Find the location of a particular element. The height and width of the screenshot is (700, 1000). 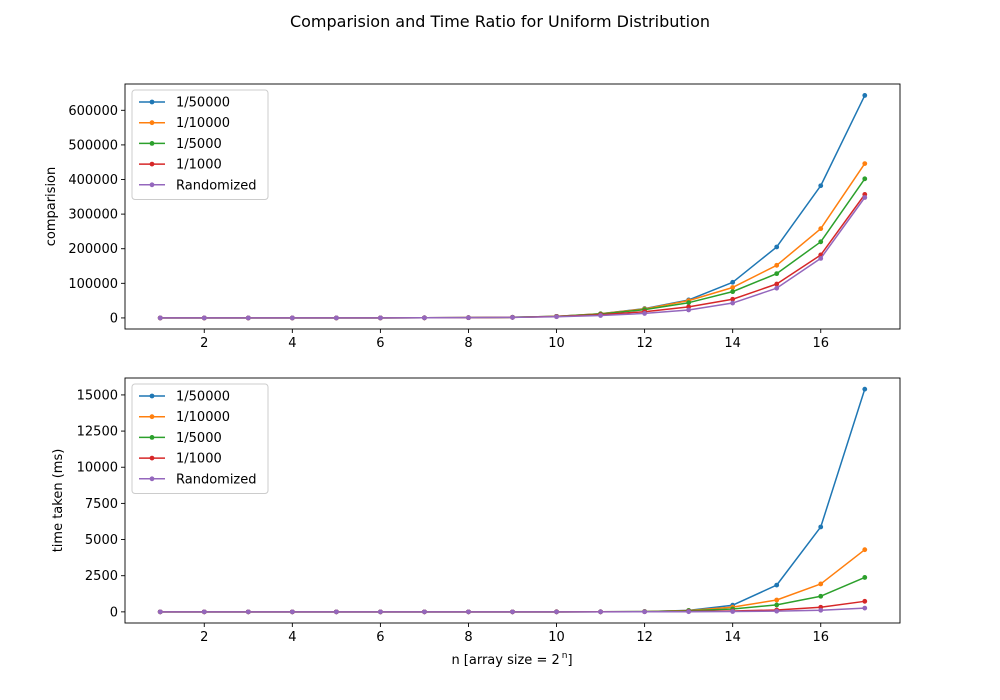

y-tick-label: 400000 is located at coordinates (93, 180).